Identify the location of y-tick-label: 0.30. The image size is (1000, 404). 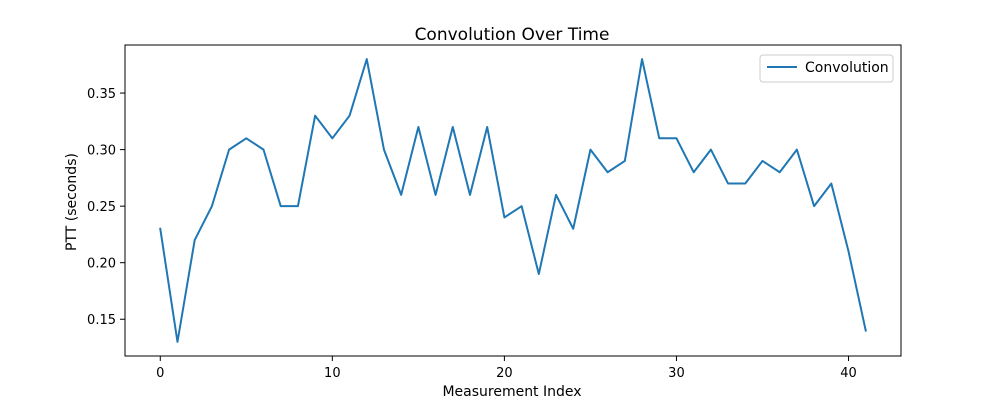
(101, 151).